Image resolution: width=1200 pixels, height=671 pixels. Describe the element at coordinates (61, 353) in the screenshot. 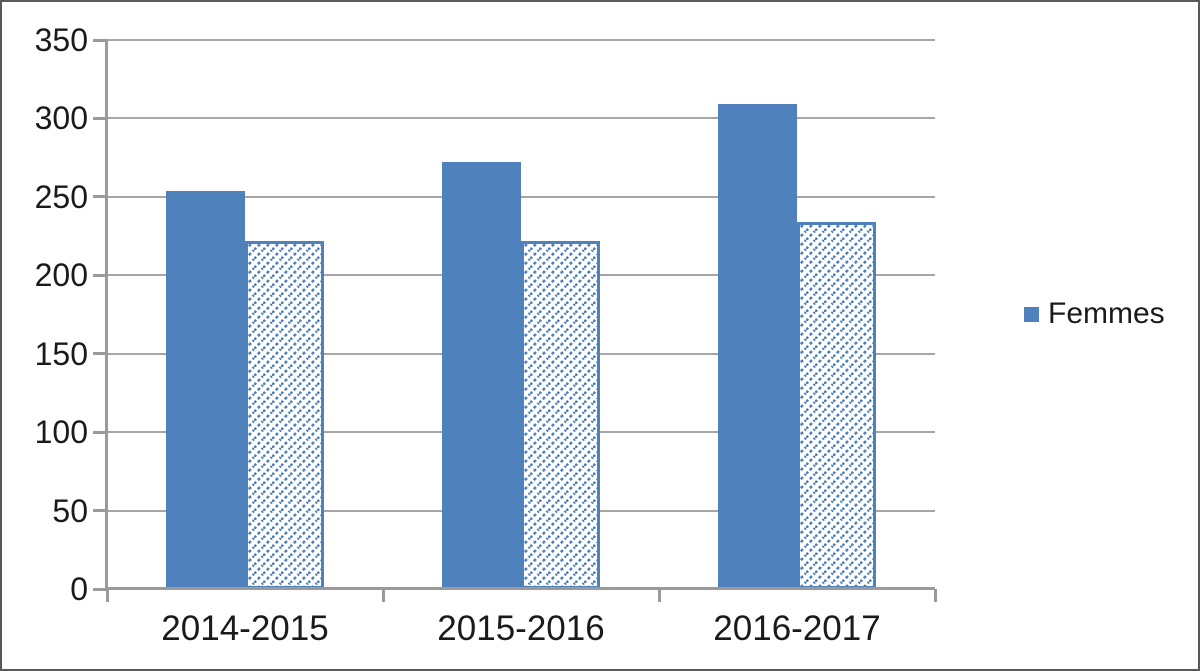

I see `y-axis-label-150: 150` at that location.